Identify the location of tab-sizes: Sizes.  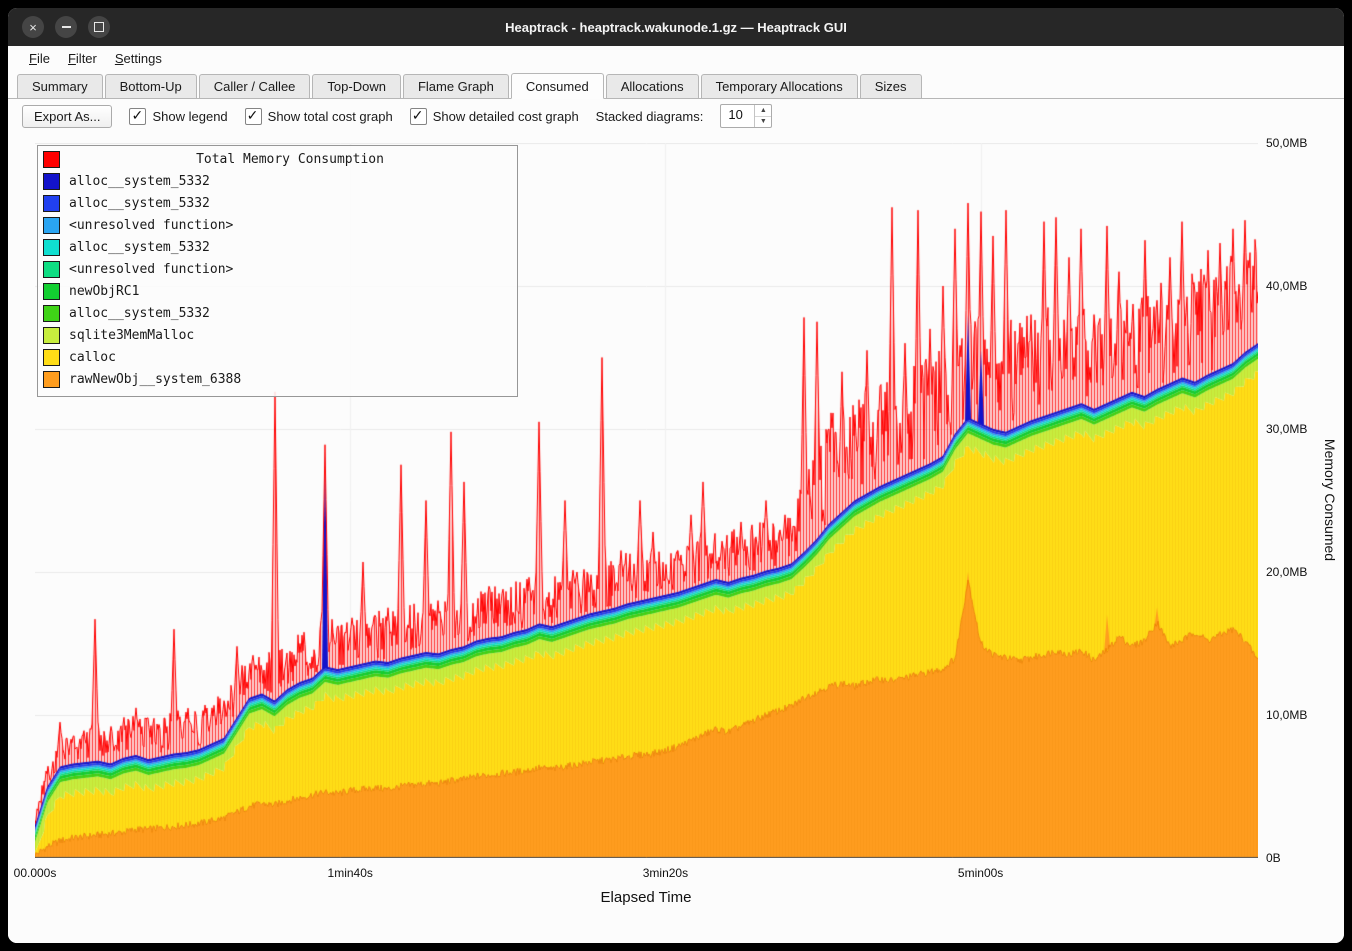
(890, 86).